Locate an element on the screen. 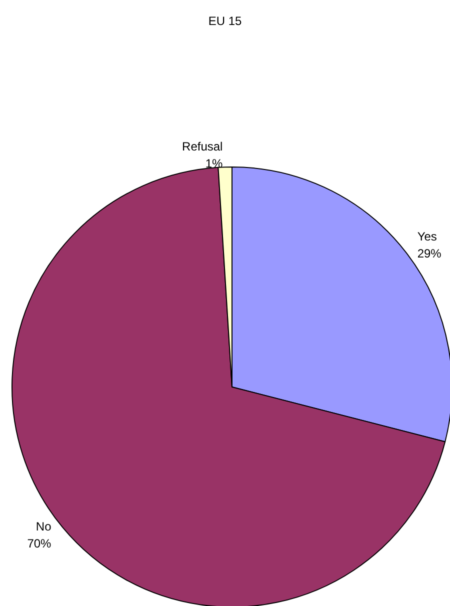 This screenshot has height=606, width=450. slice-label: Refusal is located at coordinates (202, 147).